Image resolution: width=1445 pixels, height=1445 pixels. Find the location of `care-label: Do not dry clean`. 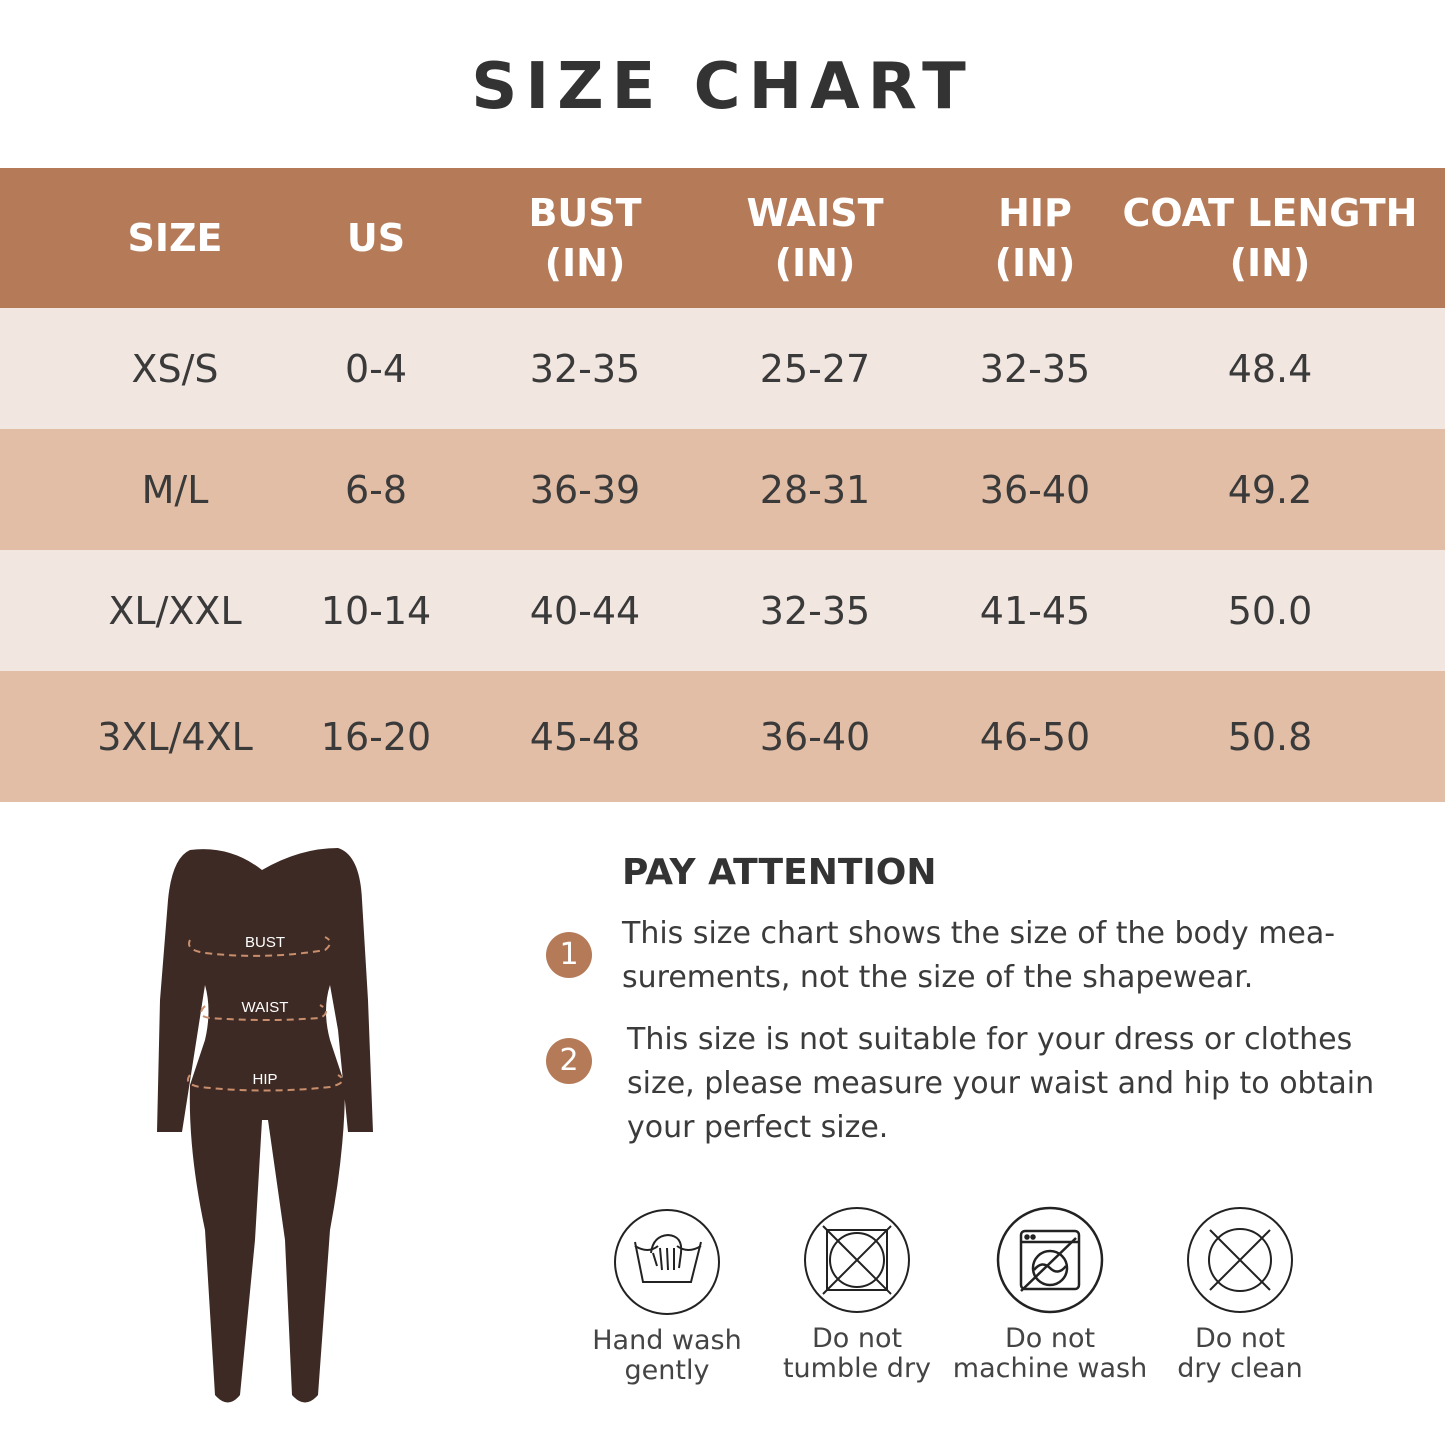

care-label: Do not dry clean is located at coordinates (1240, 1353).